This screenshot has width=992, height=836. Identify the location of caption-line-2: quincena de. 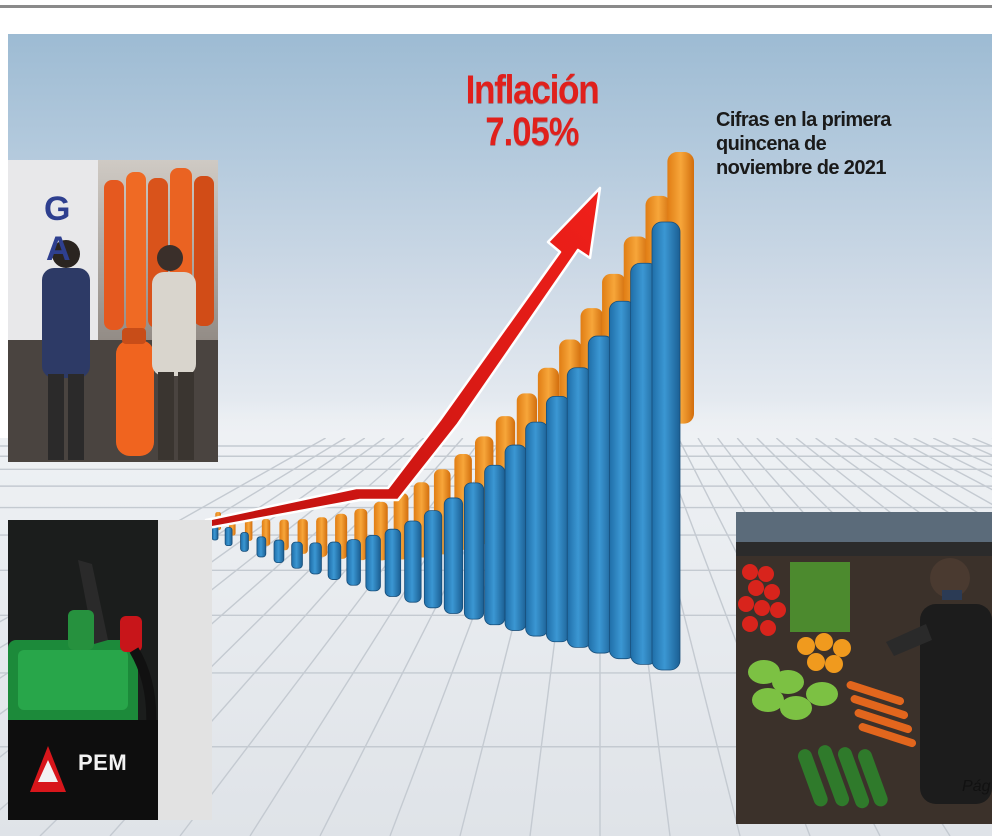
(771, 144).